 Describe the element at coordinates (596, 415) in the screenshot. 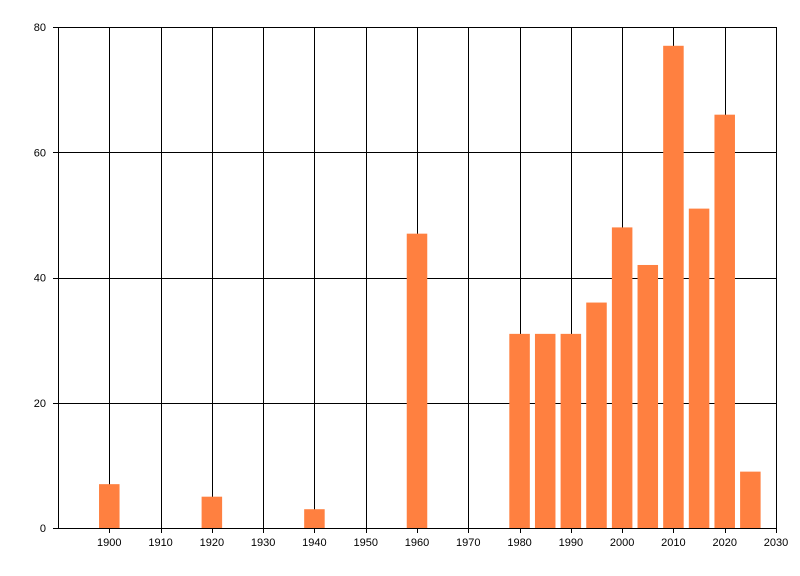

I see `bar-1995` at that location.